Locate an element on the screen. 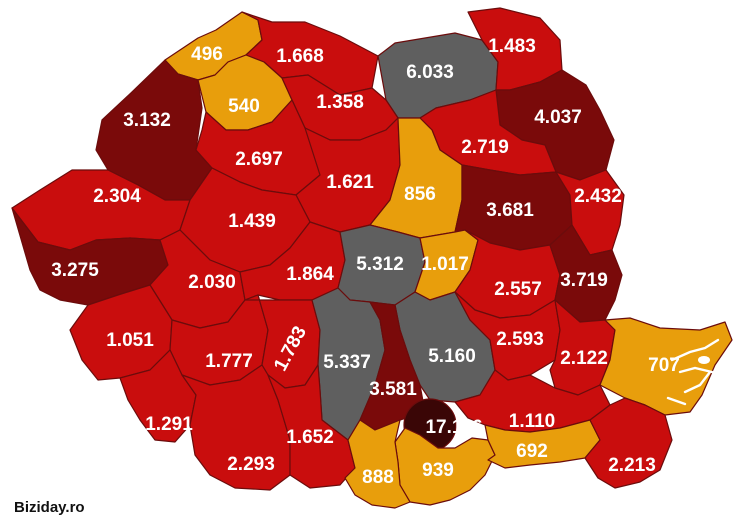 This screenshot has height=530, width=740. county-label-mures: 1.621 is located at coordinates (350, 182).